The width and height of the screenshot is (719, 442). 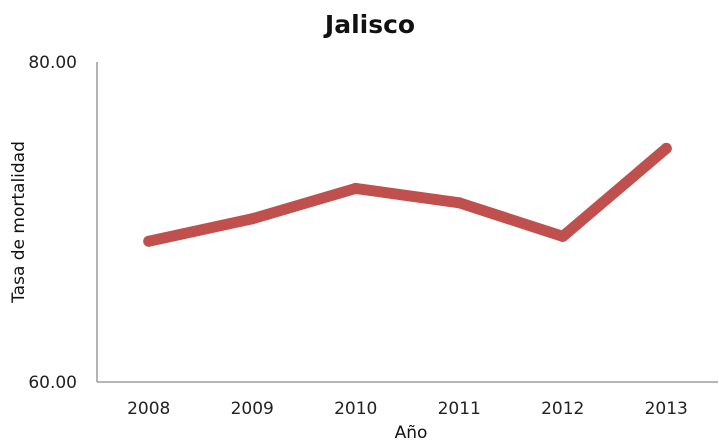 What do you see at coordinates (407, 409) in the screenshot?
I see `x-axis-ticks: 2008 2009 2010 2011 2012 2013` at bounding box center [407, 409].